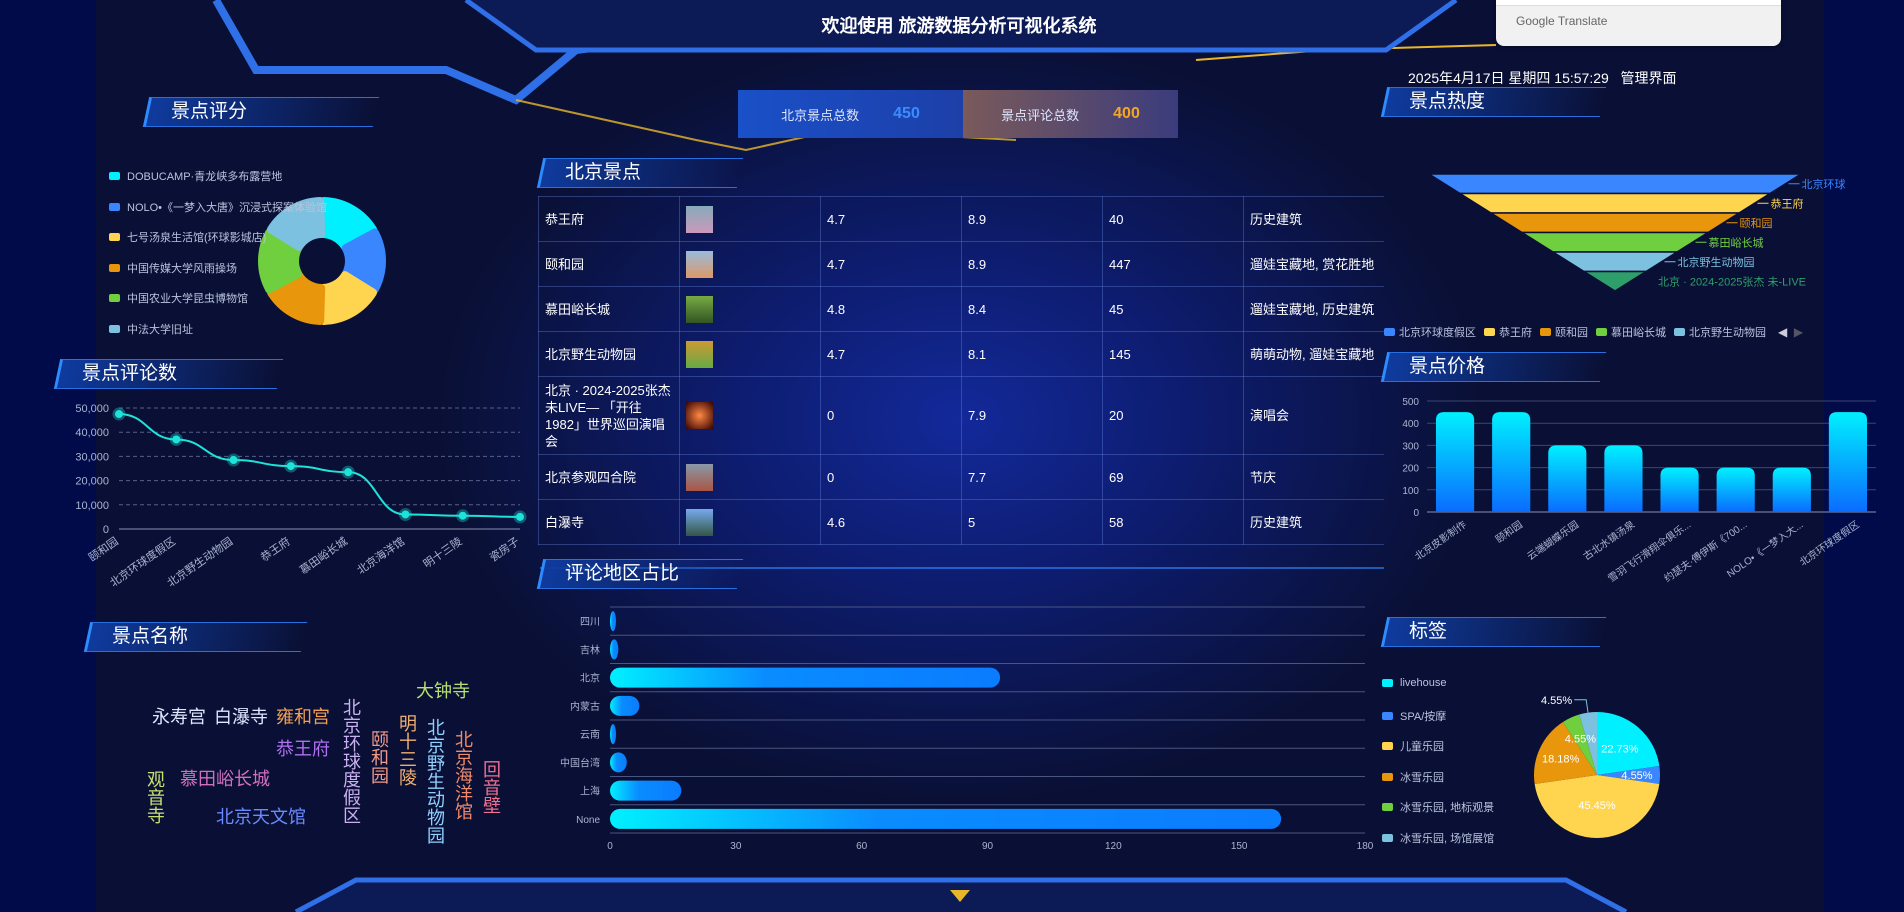  I want to click on legend-item: SPA/按摩, so click(1414, 716).